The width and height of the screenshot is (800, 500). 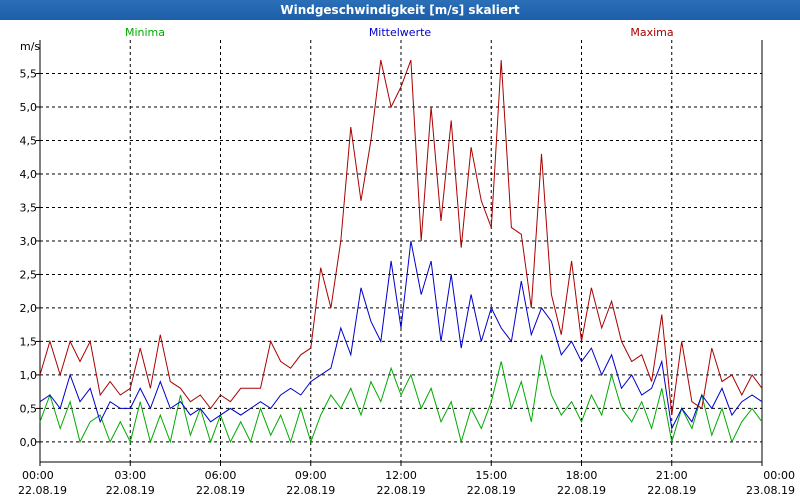 I want to click on y-tick-label-6: 3,0, so click(x=29, y=241).